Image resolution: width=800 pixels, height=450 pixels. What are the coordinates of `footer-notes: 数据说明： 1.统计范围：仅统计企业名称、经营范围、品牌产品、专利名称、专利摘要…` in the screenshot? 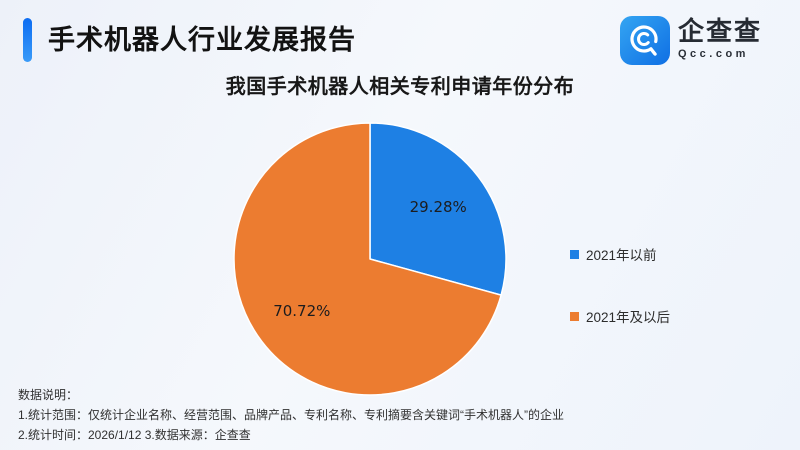 It's located at (398, 415).